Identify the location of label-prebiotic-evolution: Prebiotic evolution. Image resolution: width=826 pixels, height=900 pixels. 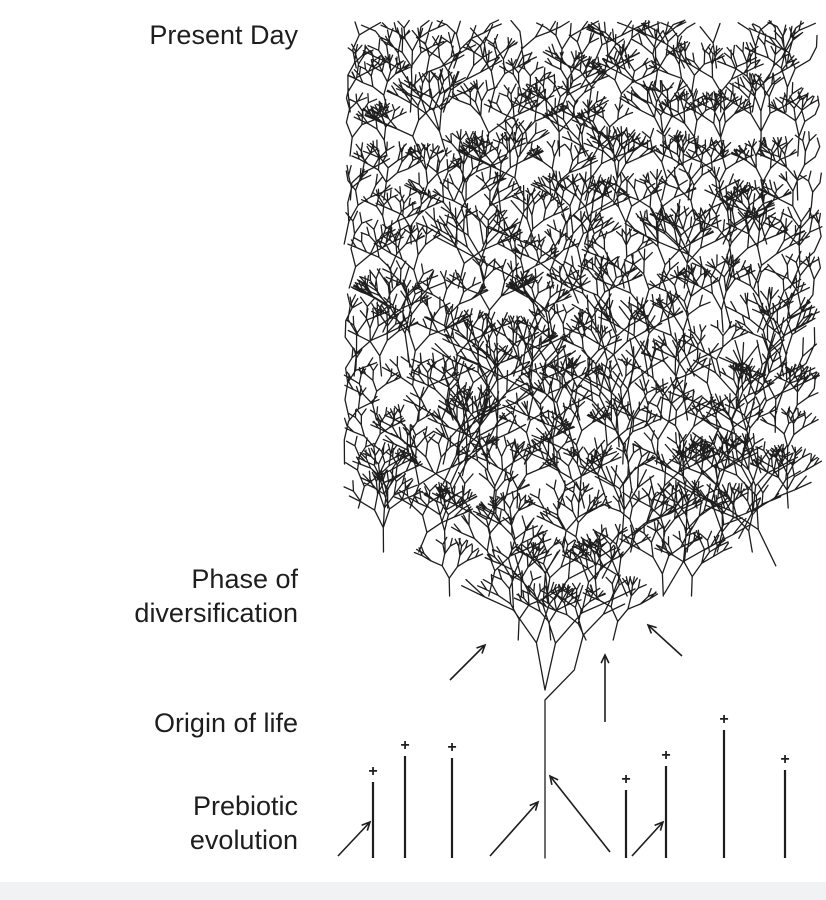
(244, 823).